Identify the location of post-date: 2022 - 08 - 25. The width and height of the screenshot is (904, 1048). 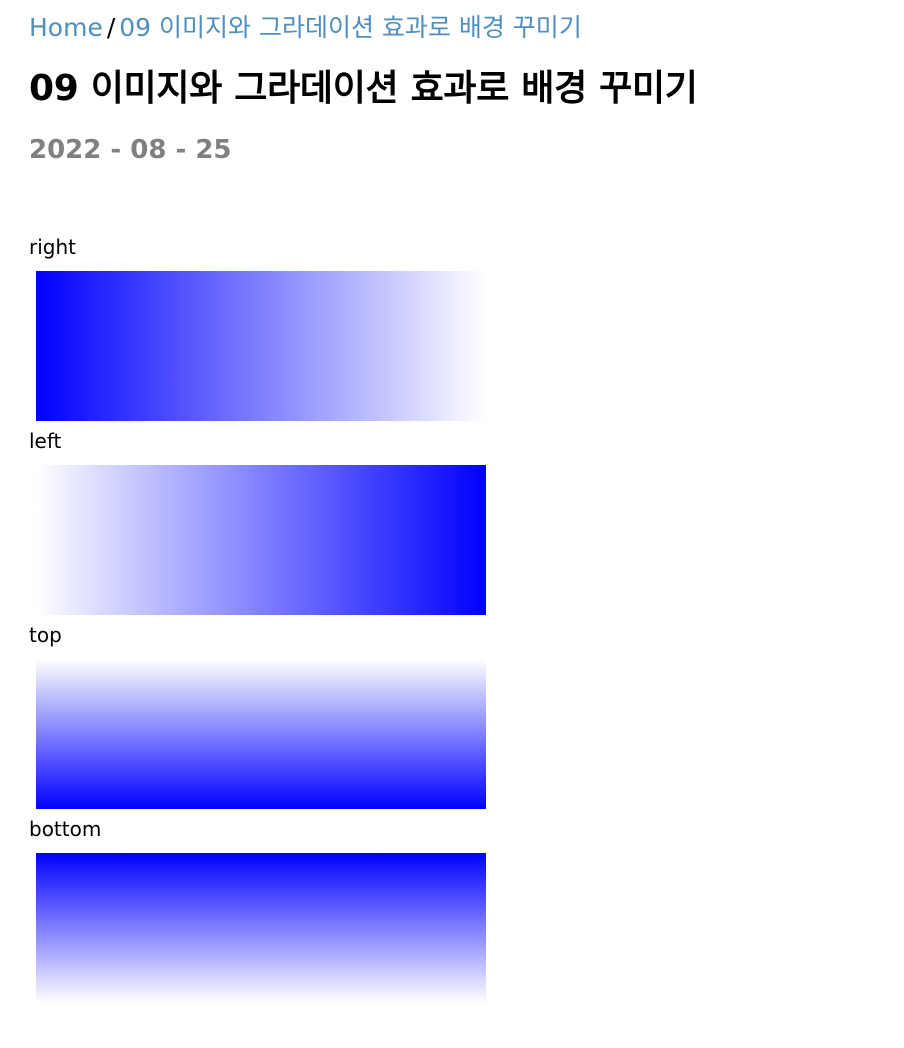
(130, 150).